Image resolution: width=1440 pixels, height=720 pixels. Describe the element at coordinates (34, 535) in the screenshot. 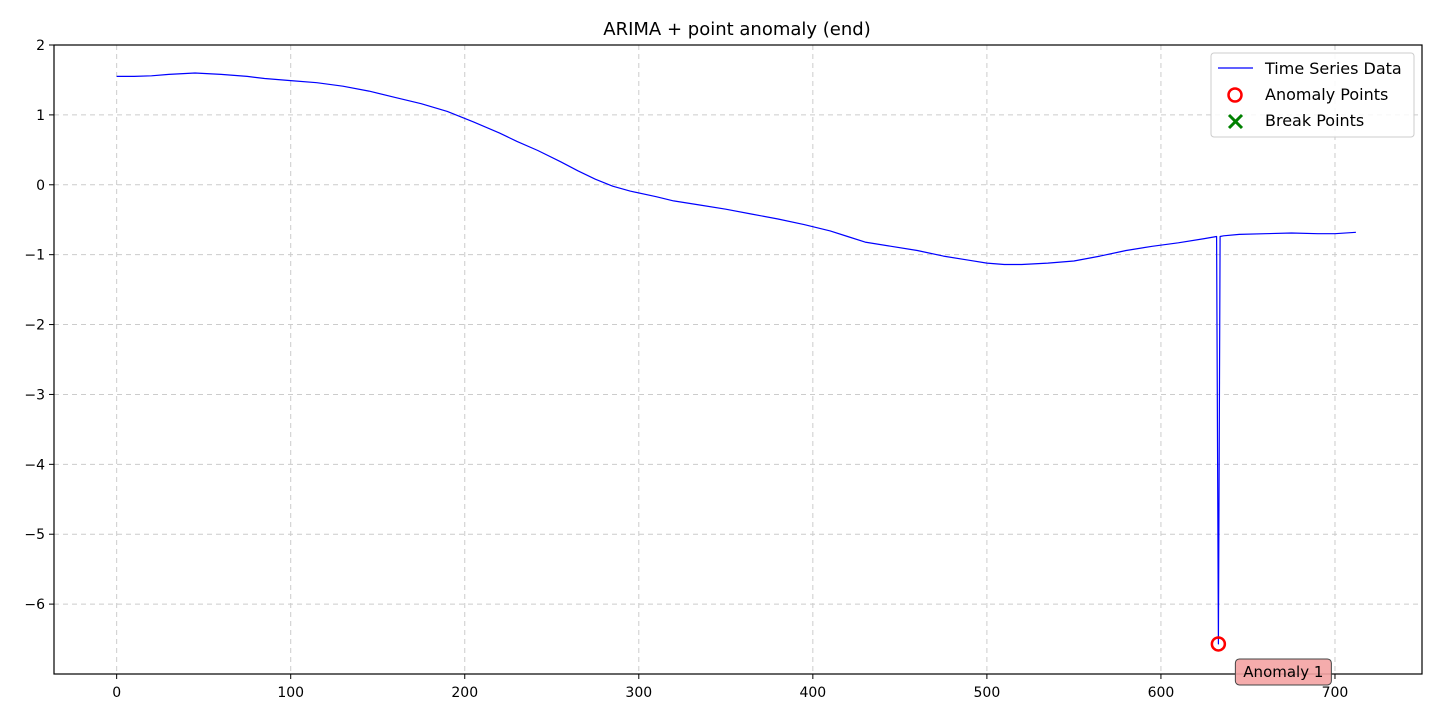

I see `y-tick-label: −5` at that location.